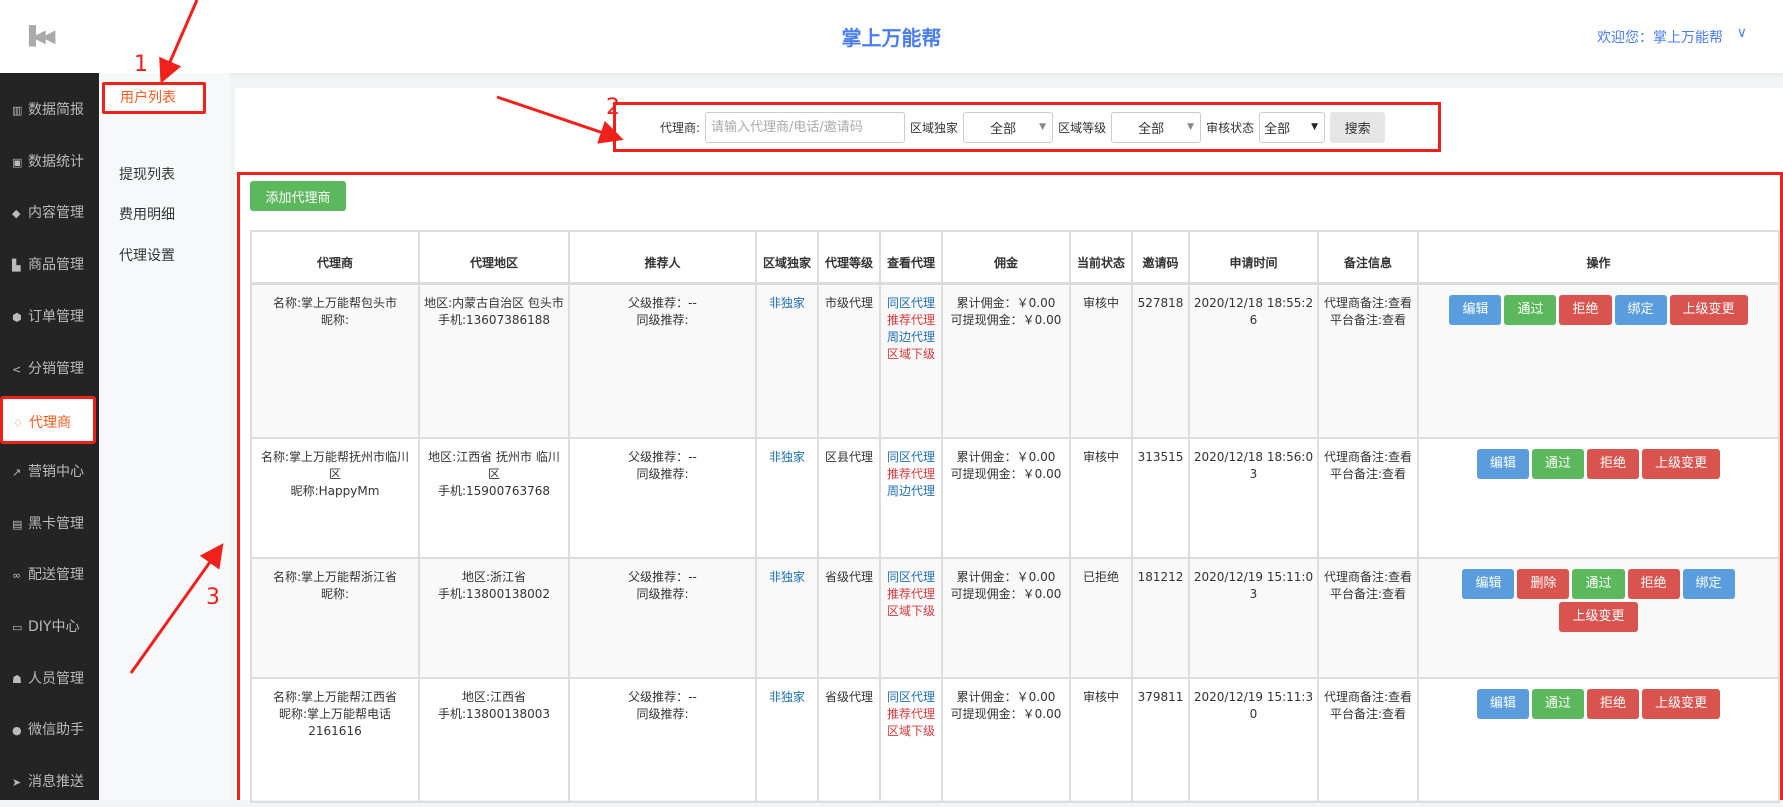  Describe the element at coordinates (17, 317) in the screenshot. I see `cube-icon: ⬢` at that location.